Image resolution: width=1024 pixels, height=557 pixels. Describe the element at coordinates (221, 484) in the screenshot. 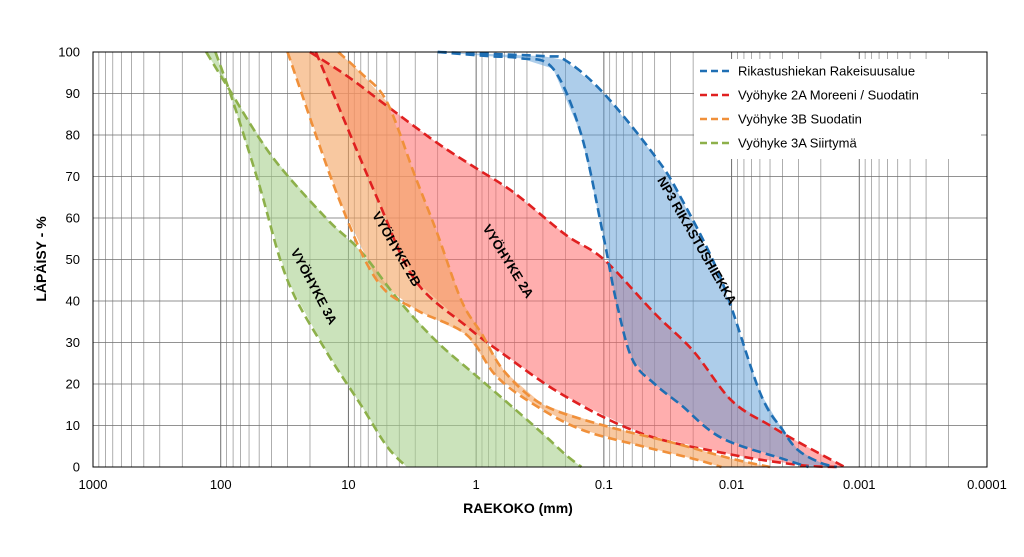

I see `x-tick-label: 100` at that location.